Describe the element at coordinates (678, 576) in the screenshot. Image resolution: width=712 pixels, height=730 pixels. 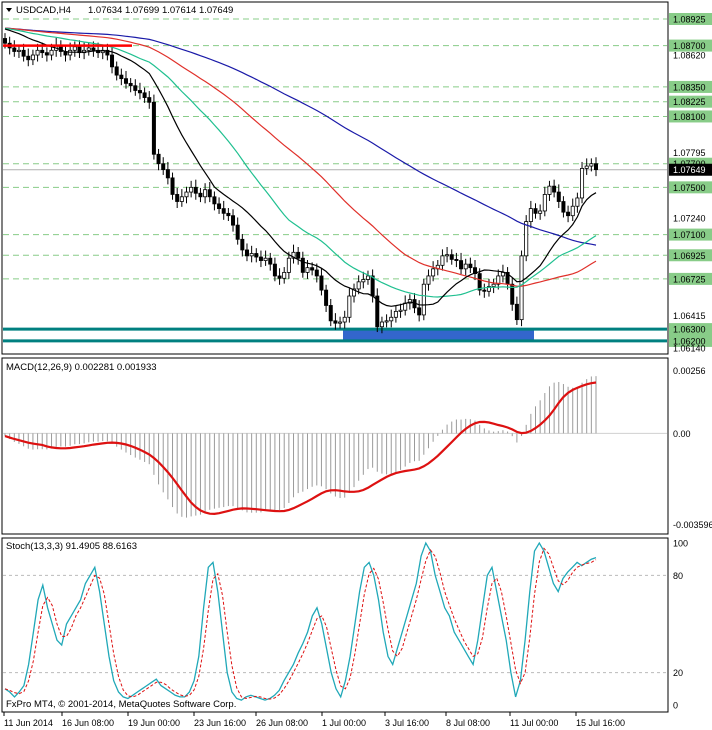
I see `stoch-tick-label: 80` at that location.